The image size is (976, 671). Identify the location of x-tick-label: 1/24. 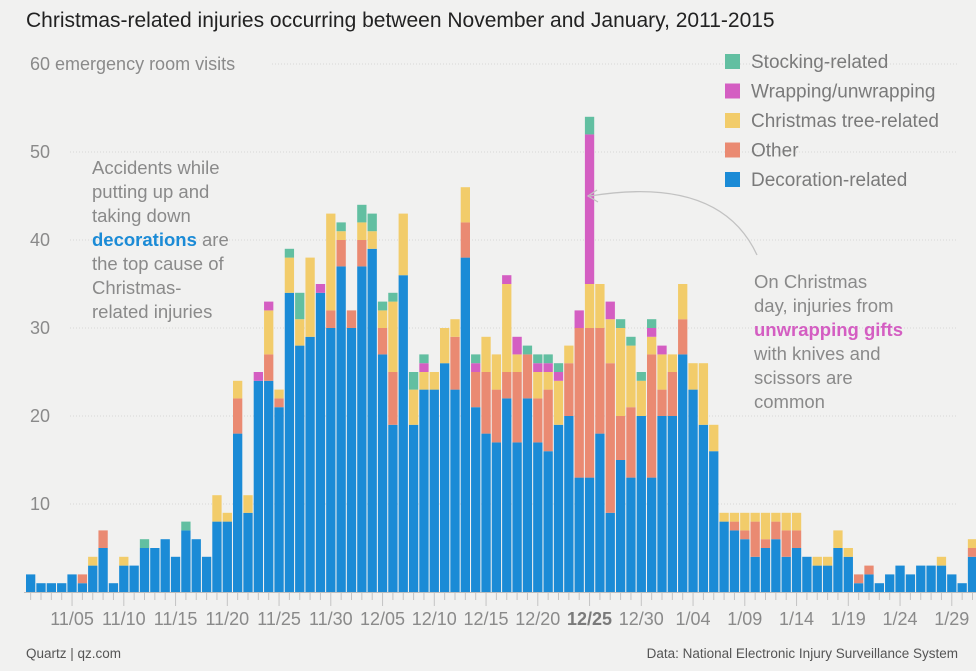
(900, 619).